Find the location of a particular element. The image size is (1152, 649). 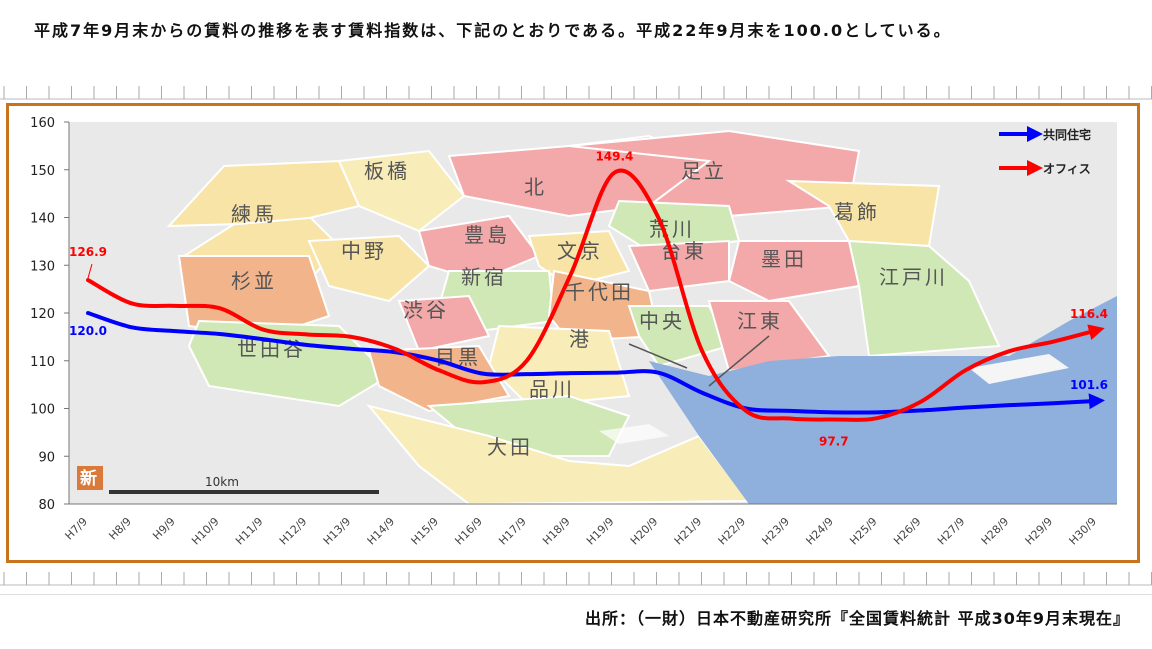

ward-label: 千代田 is located at coordinates (599, 292).